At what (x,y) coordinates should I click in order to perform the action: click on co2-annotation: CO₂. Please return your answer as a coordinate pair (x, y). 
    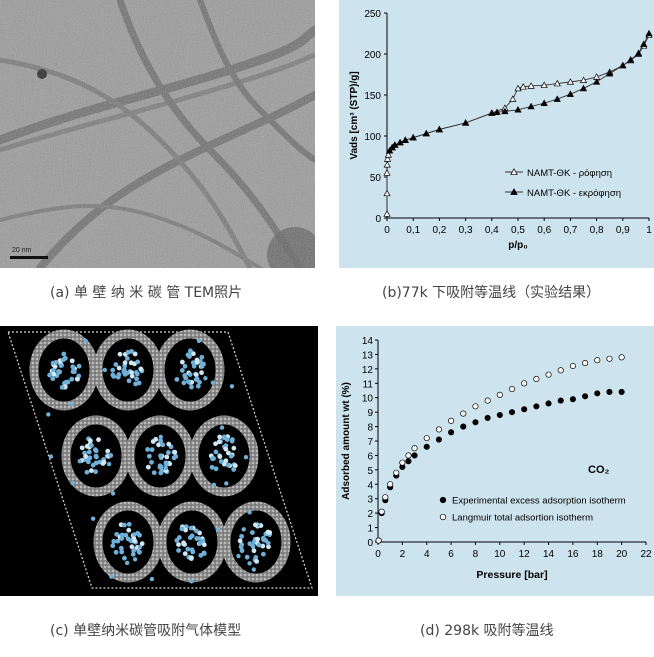
    Looking at the image, I should click on (599, 470).